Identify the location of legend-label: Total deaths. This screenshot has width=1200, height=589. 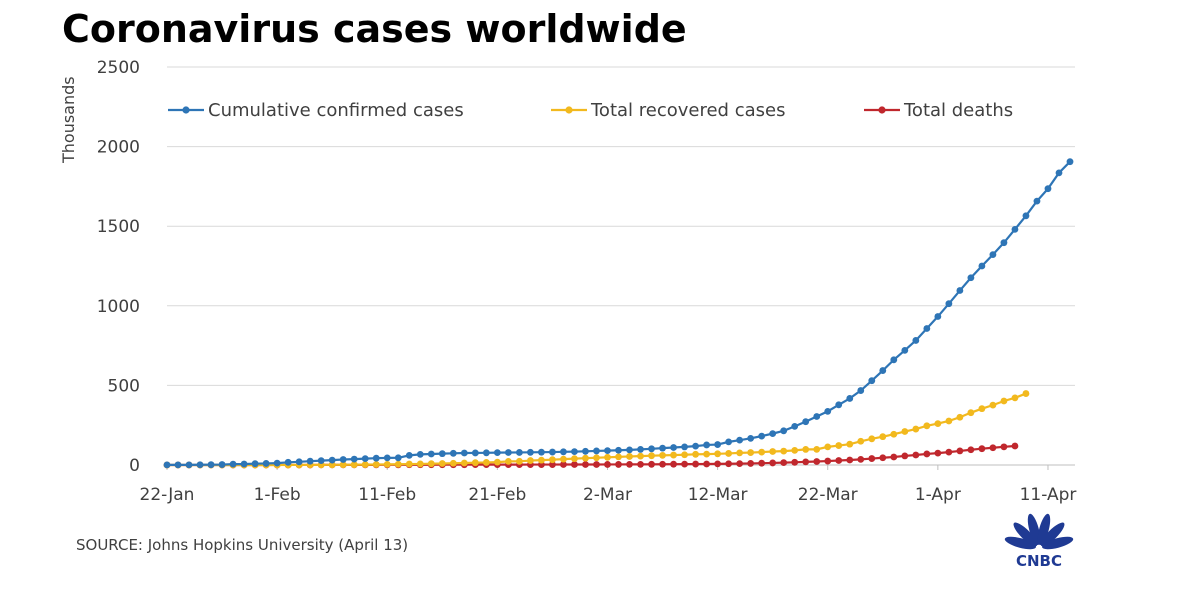
(958, 110).